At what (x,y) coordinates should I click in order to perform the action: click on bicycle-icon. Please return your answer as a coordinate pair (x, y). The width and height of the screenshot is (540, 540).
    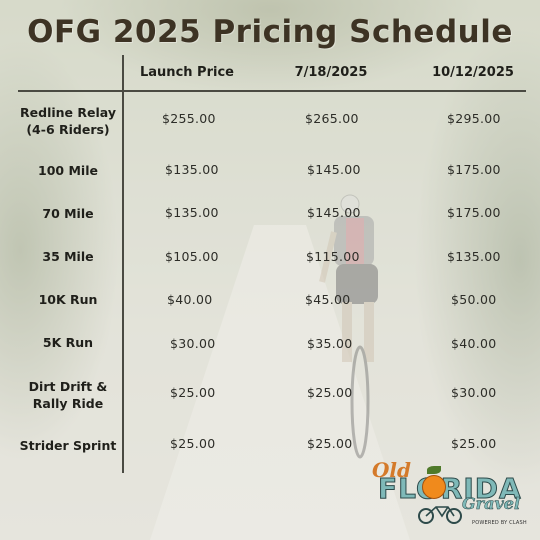
    Looking at the image, I should click on (440, 515).